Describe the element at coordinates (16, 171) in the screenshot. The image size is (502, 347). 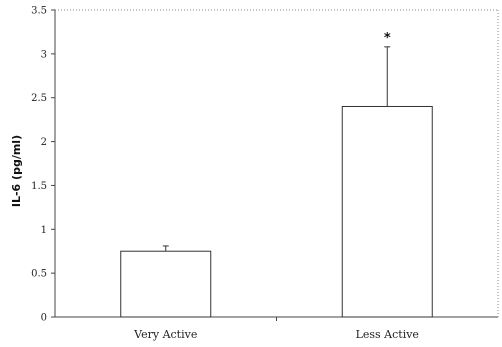
I see `y-axis-label: IL-6 (pg/ml)` at that location.